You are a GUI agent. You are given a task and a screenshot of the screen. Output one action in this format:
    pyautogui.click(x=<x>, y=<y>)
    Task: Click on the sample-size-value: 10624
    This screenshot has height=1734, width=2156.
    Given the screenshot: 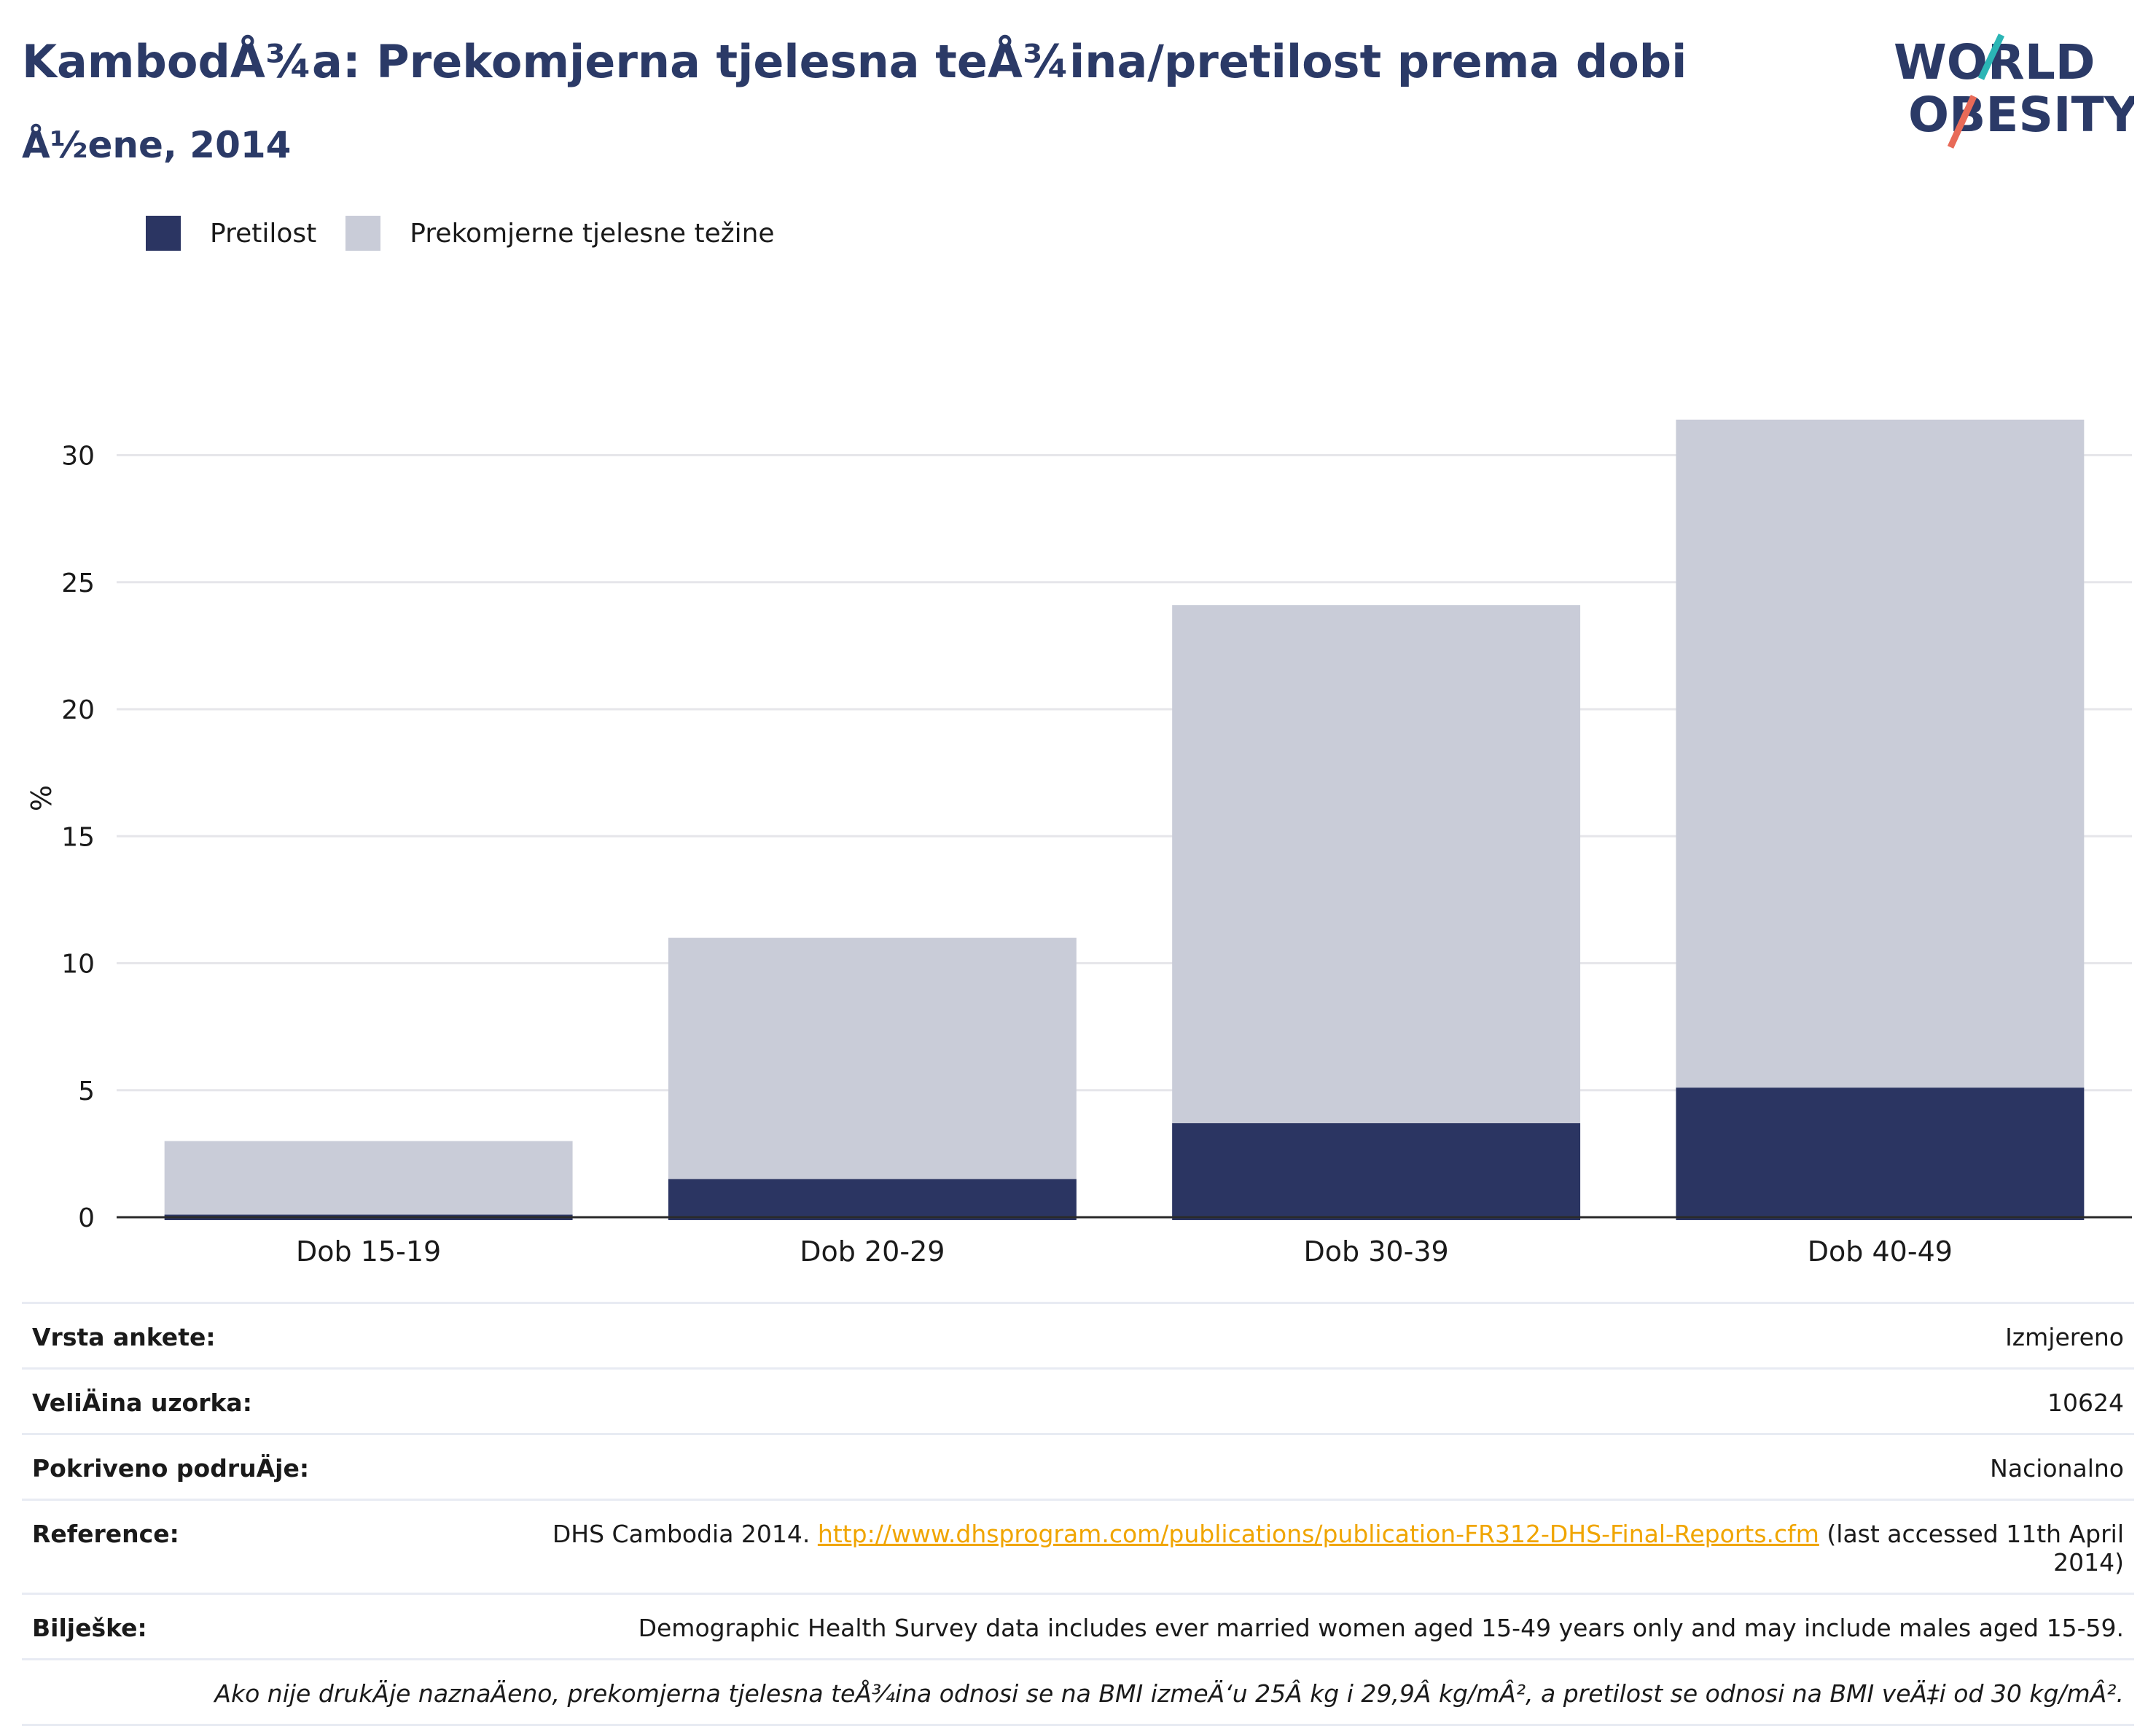 What is the action you would take?
    pyautogui.click(x=2085, y=1403)
    